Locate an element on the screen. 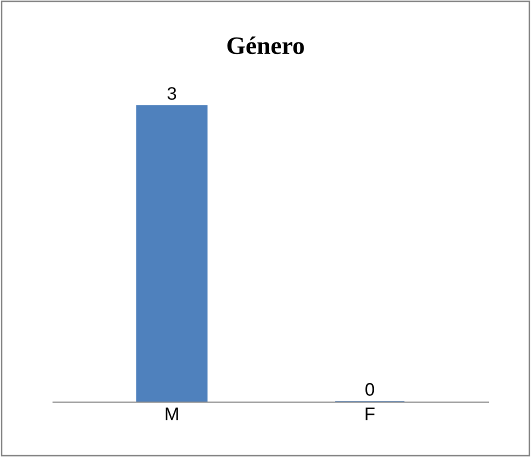 This screenshot has width=531, height=457. chart-title: Género is located at coordinates (265, 45).